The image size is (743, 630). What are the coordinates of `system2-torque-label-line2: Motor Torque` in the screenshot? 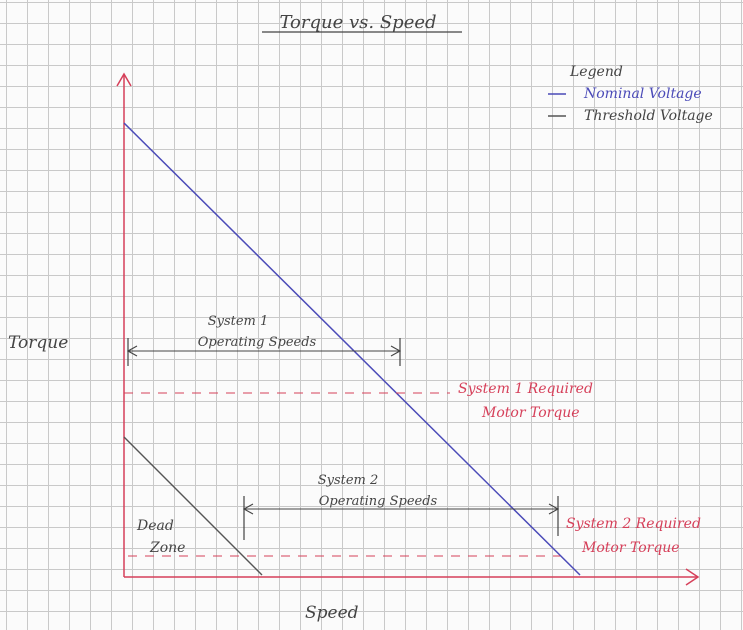 It's located at (630, 548).